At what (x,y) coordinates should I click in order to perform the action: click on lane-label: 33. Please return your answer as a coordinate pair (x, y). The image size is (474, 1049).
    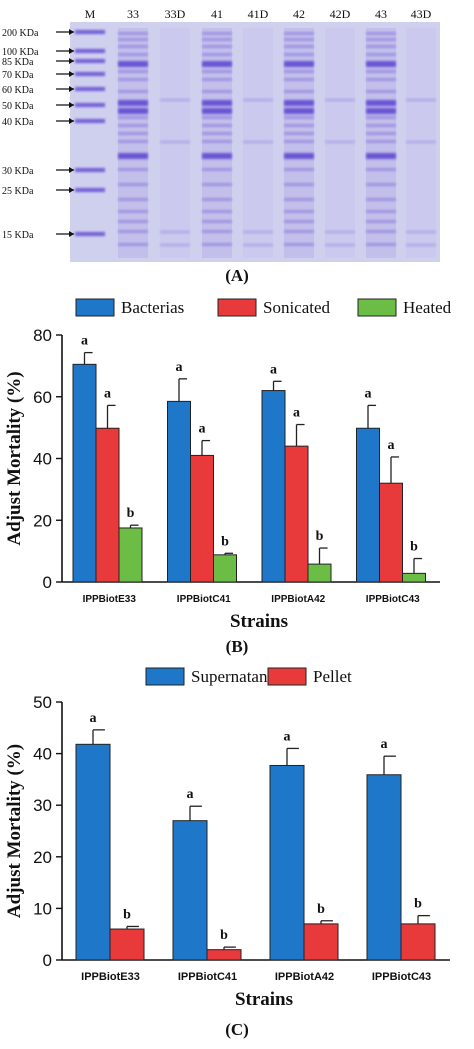
    Looking at the image, I should click on (133, 14).